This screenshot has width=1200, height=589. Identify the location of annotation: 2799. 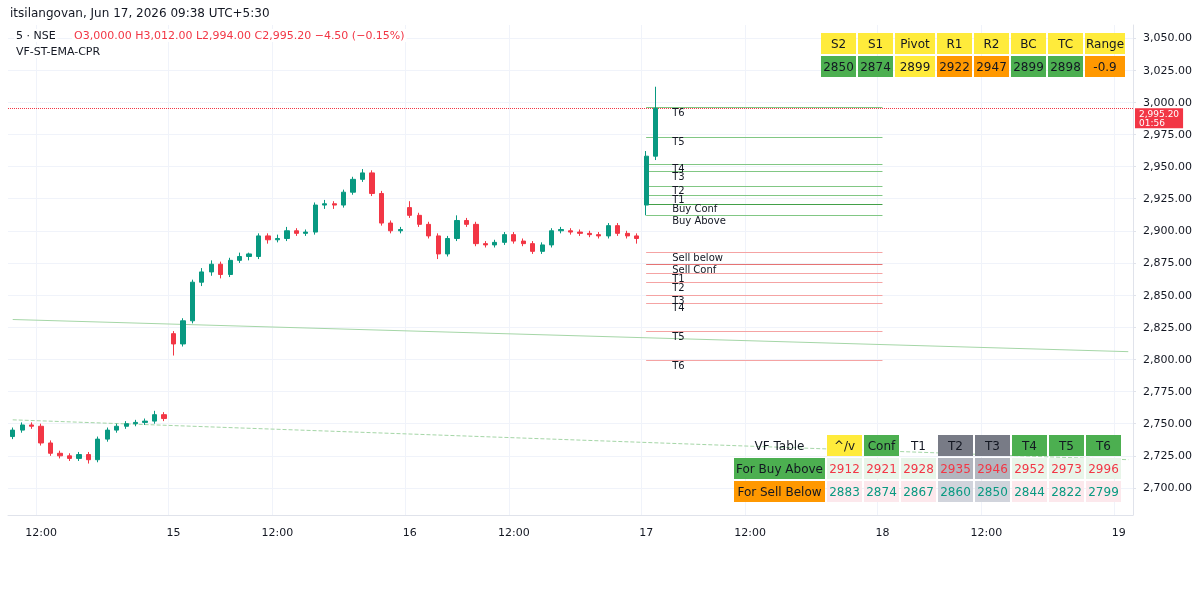
(1103, 491).